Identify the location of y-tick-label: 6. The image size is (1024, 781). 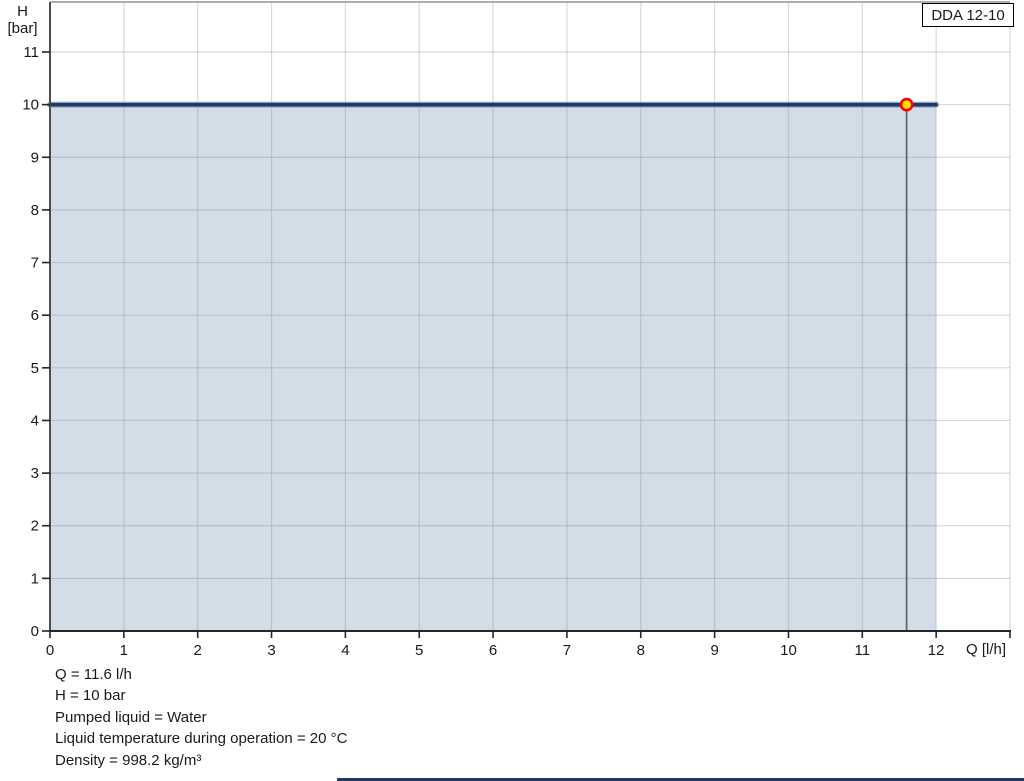
(35, 315).